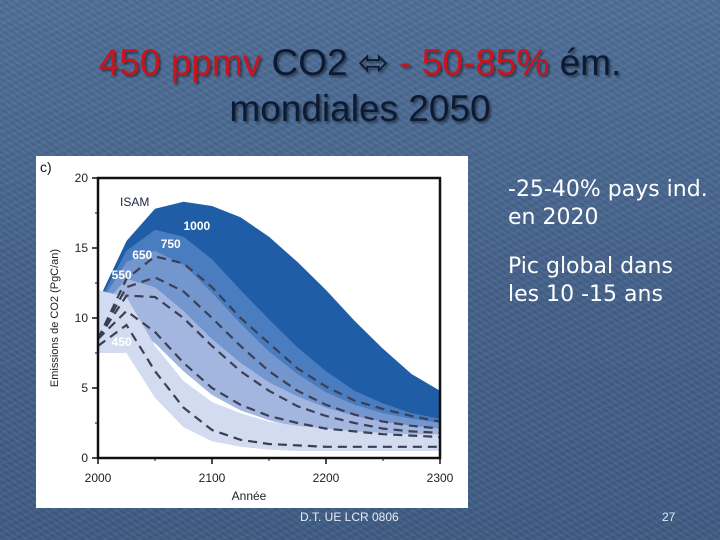 Image resolution: width=720 pixels, height=540 pixels. I want to click on y-tick-label-15: 15, so click(82, 248).